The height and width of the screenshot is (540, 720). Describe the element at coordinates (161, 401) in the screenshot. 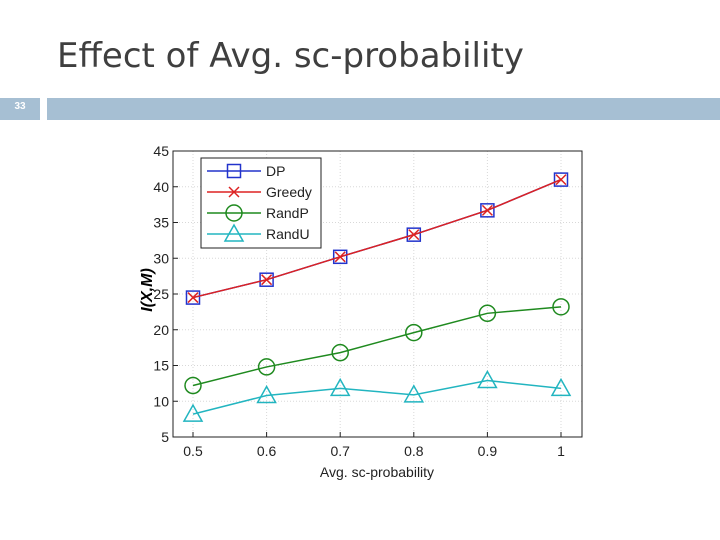

I see `y-tick-label: 10` at that location.